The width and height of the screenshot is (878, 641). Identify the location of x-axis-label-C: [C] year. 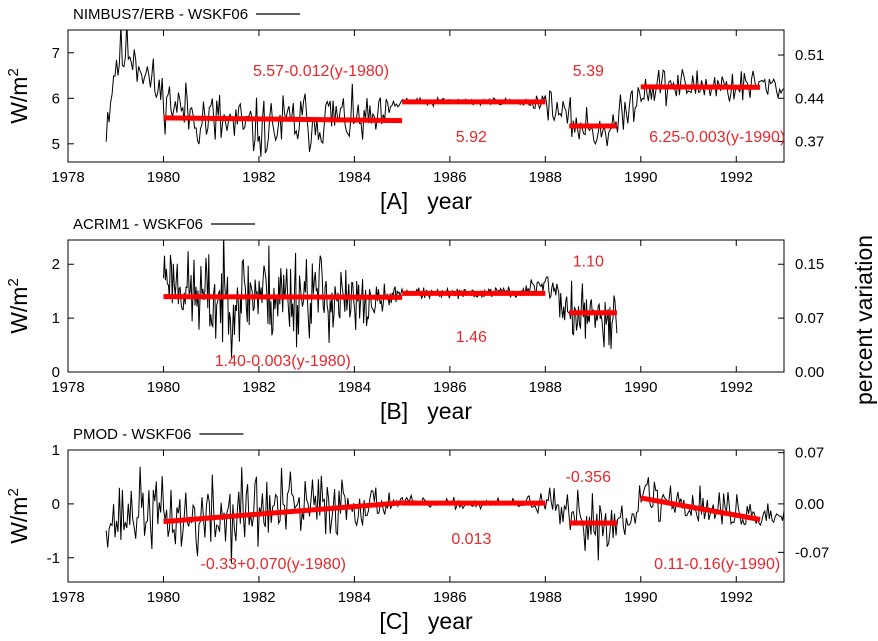
(426, 621).